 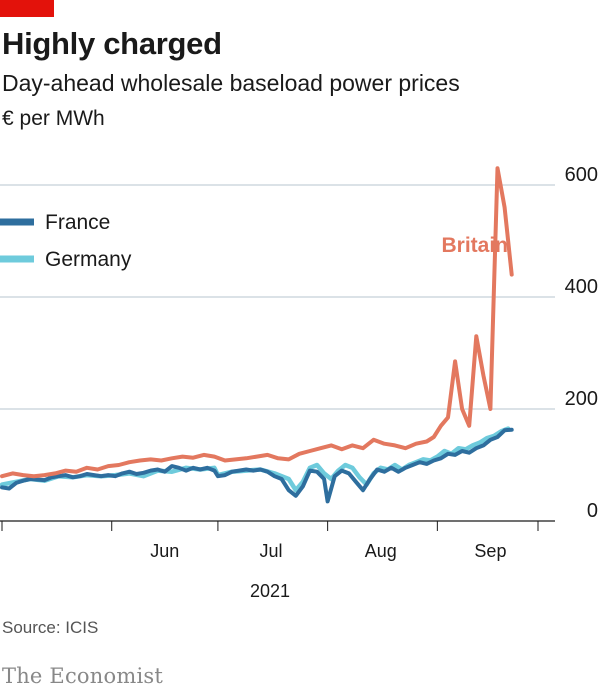 I want to click on y-tick-label: 200, so click(x=581, y=399).